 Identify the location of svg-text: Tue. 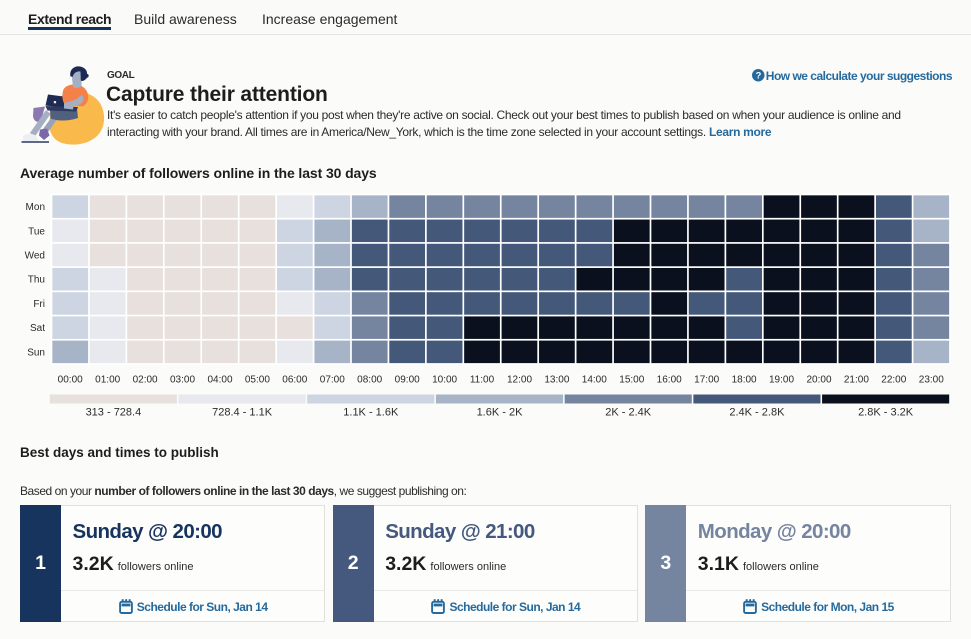
(36, 231).